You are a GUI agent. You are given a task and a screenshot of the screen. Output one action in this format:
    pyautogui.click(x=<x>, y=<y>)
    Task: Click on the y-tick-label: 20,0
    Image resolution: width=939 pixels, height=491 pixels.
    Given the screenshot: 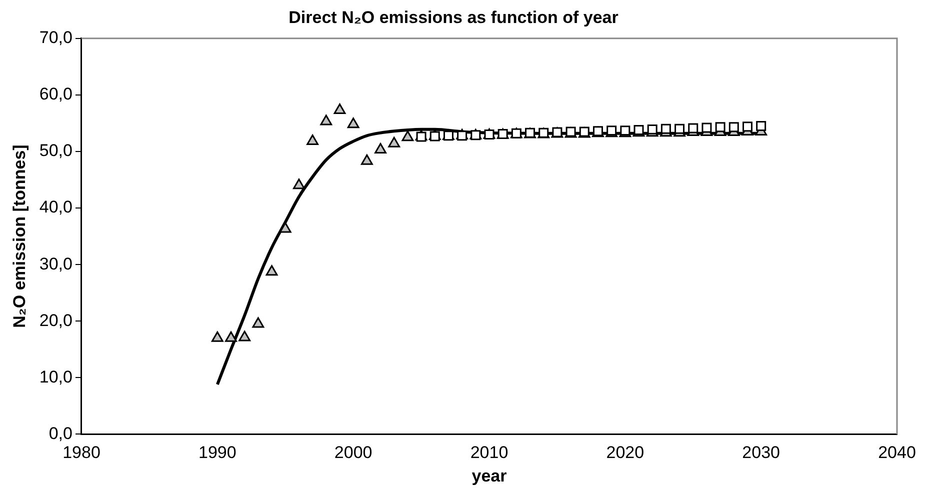 What is the action you would take?
    pyautogui.click(x=55, y=320)
    